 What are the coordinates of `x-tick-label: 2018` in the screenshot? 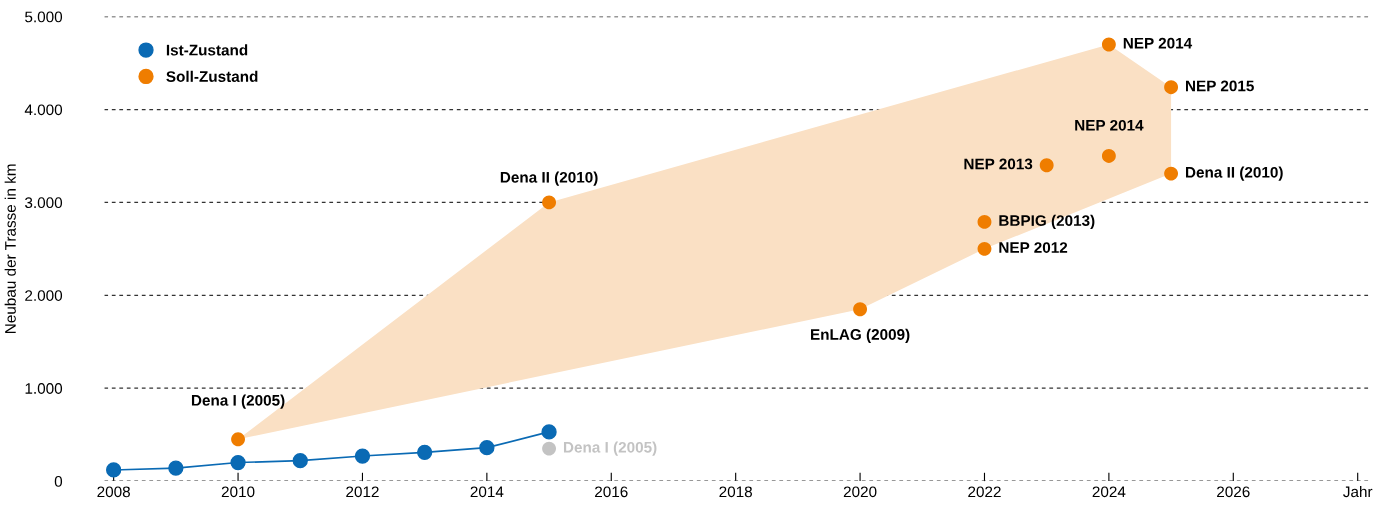 It's located at (736, 492).